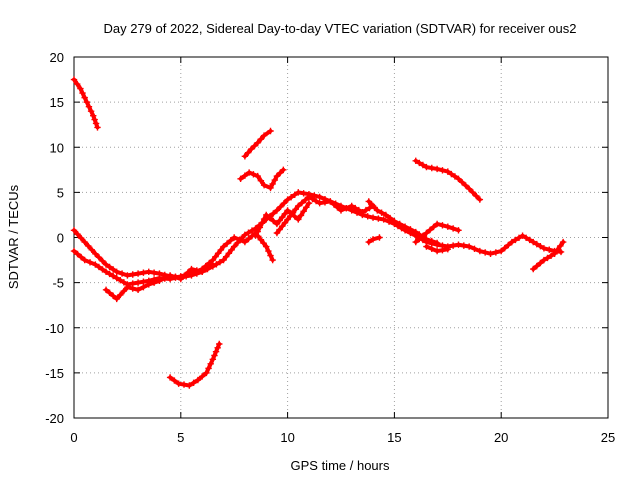 The image size is (640, 480). Describe the element at coordinates (73, 437) in the screenshot. I see `x-tick-label: 0` at that location.